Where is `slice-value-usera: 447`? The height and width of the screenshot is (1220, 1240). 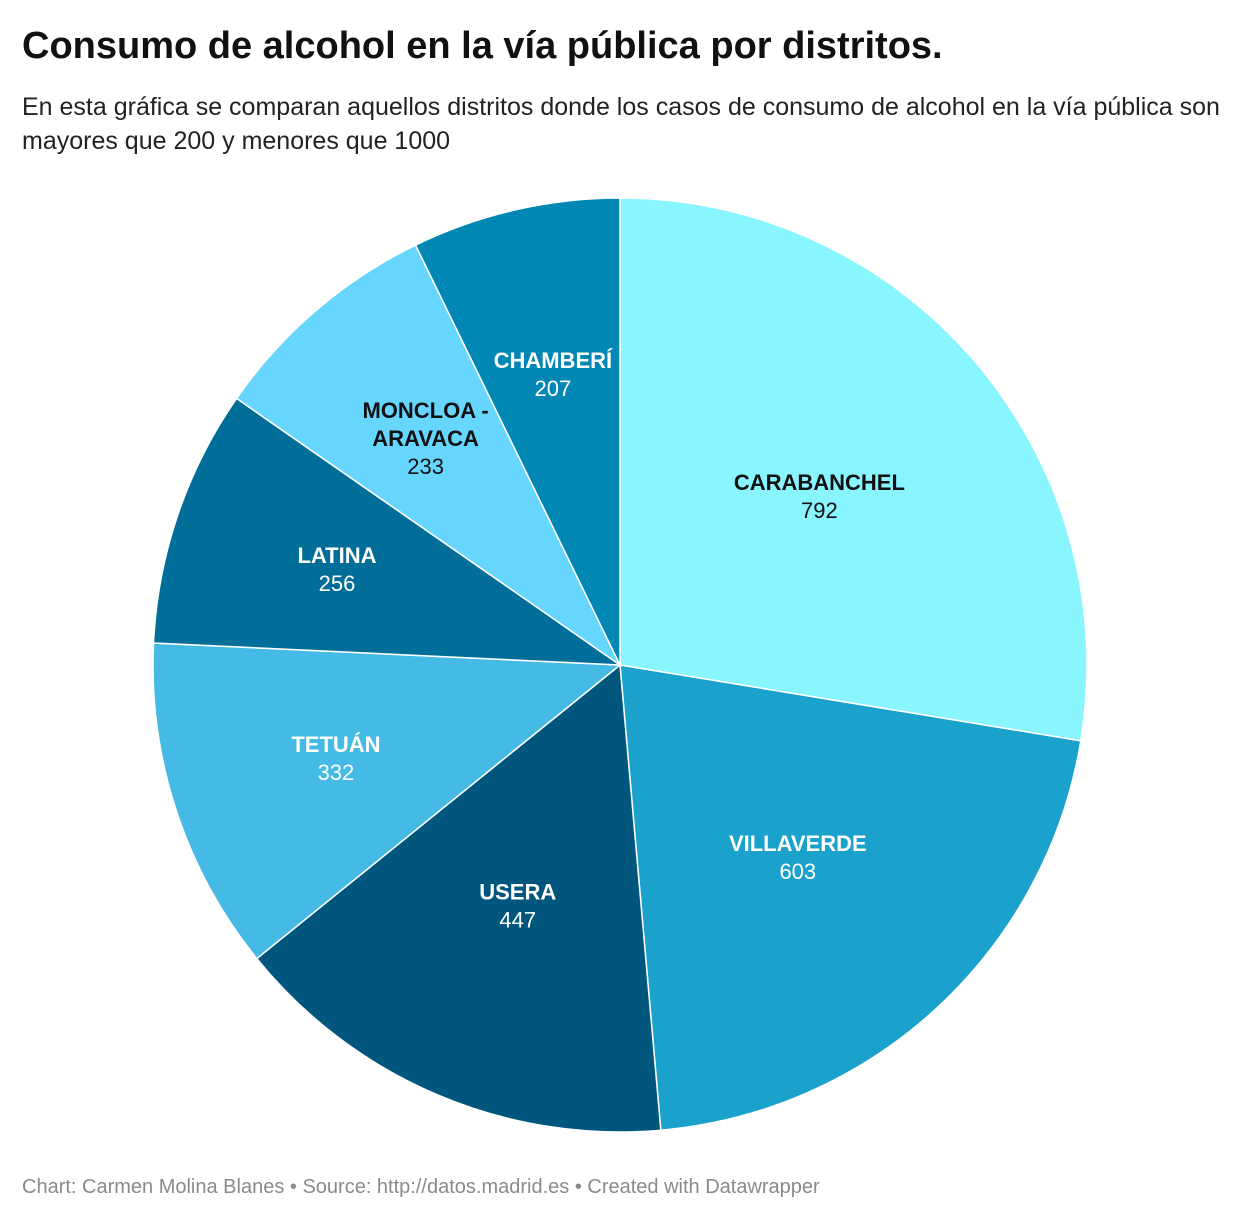 slice-value-usera: 447 is located at coordinates (517, 920).